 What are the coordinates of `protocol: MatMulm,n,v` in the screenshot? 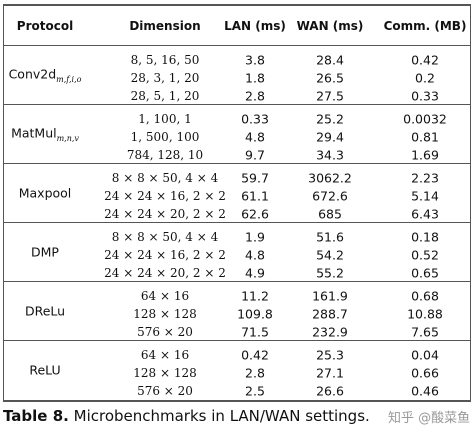 It's located at (45, 134).